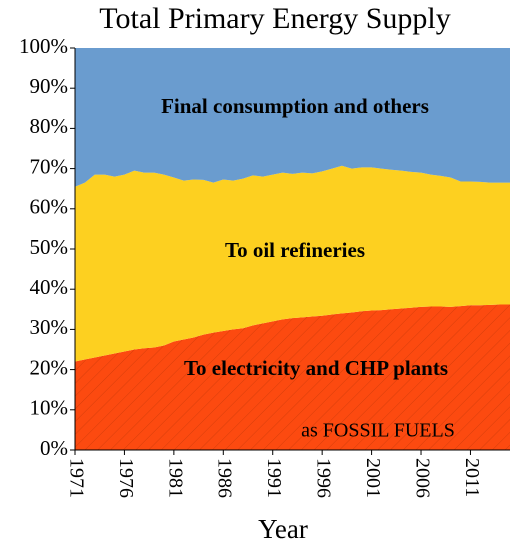 The image size is (510, 547). What do you see at coordinates (378, 431) in the screenshot?
I see `annotation: as FOSSIL FUELS` at bounding box center [378, 431].